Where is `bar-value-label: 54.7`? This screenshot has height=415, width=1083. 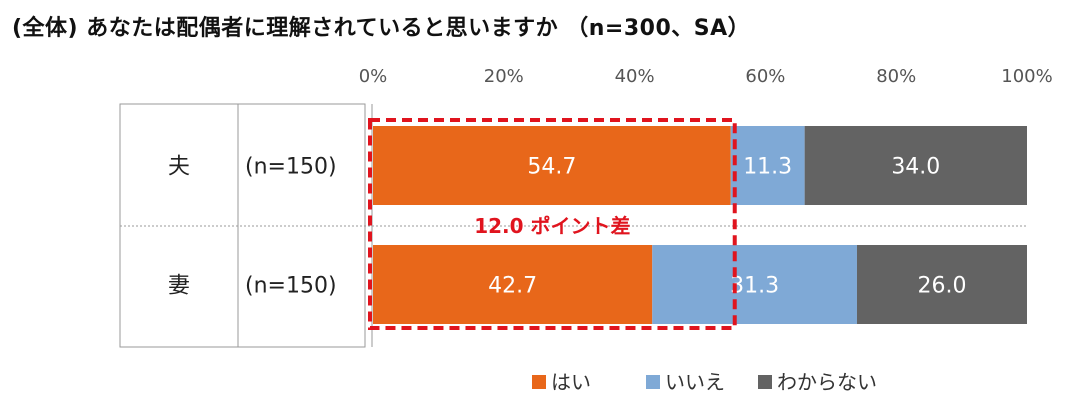
bar-value-label: 54.7 is located at coordinates (551, 167).